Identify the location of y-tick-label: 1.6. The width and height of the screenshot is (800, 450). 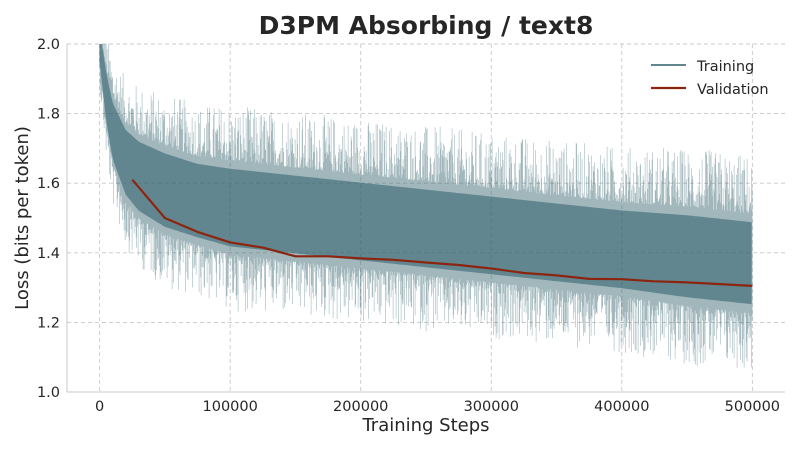
(48, 184).